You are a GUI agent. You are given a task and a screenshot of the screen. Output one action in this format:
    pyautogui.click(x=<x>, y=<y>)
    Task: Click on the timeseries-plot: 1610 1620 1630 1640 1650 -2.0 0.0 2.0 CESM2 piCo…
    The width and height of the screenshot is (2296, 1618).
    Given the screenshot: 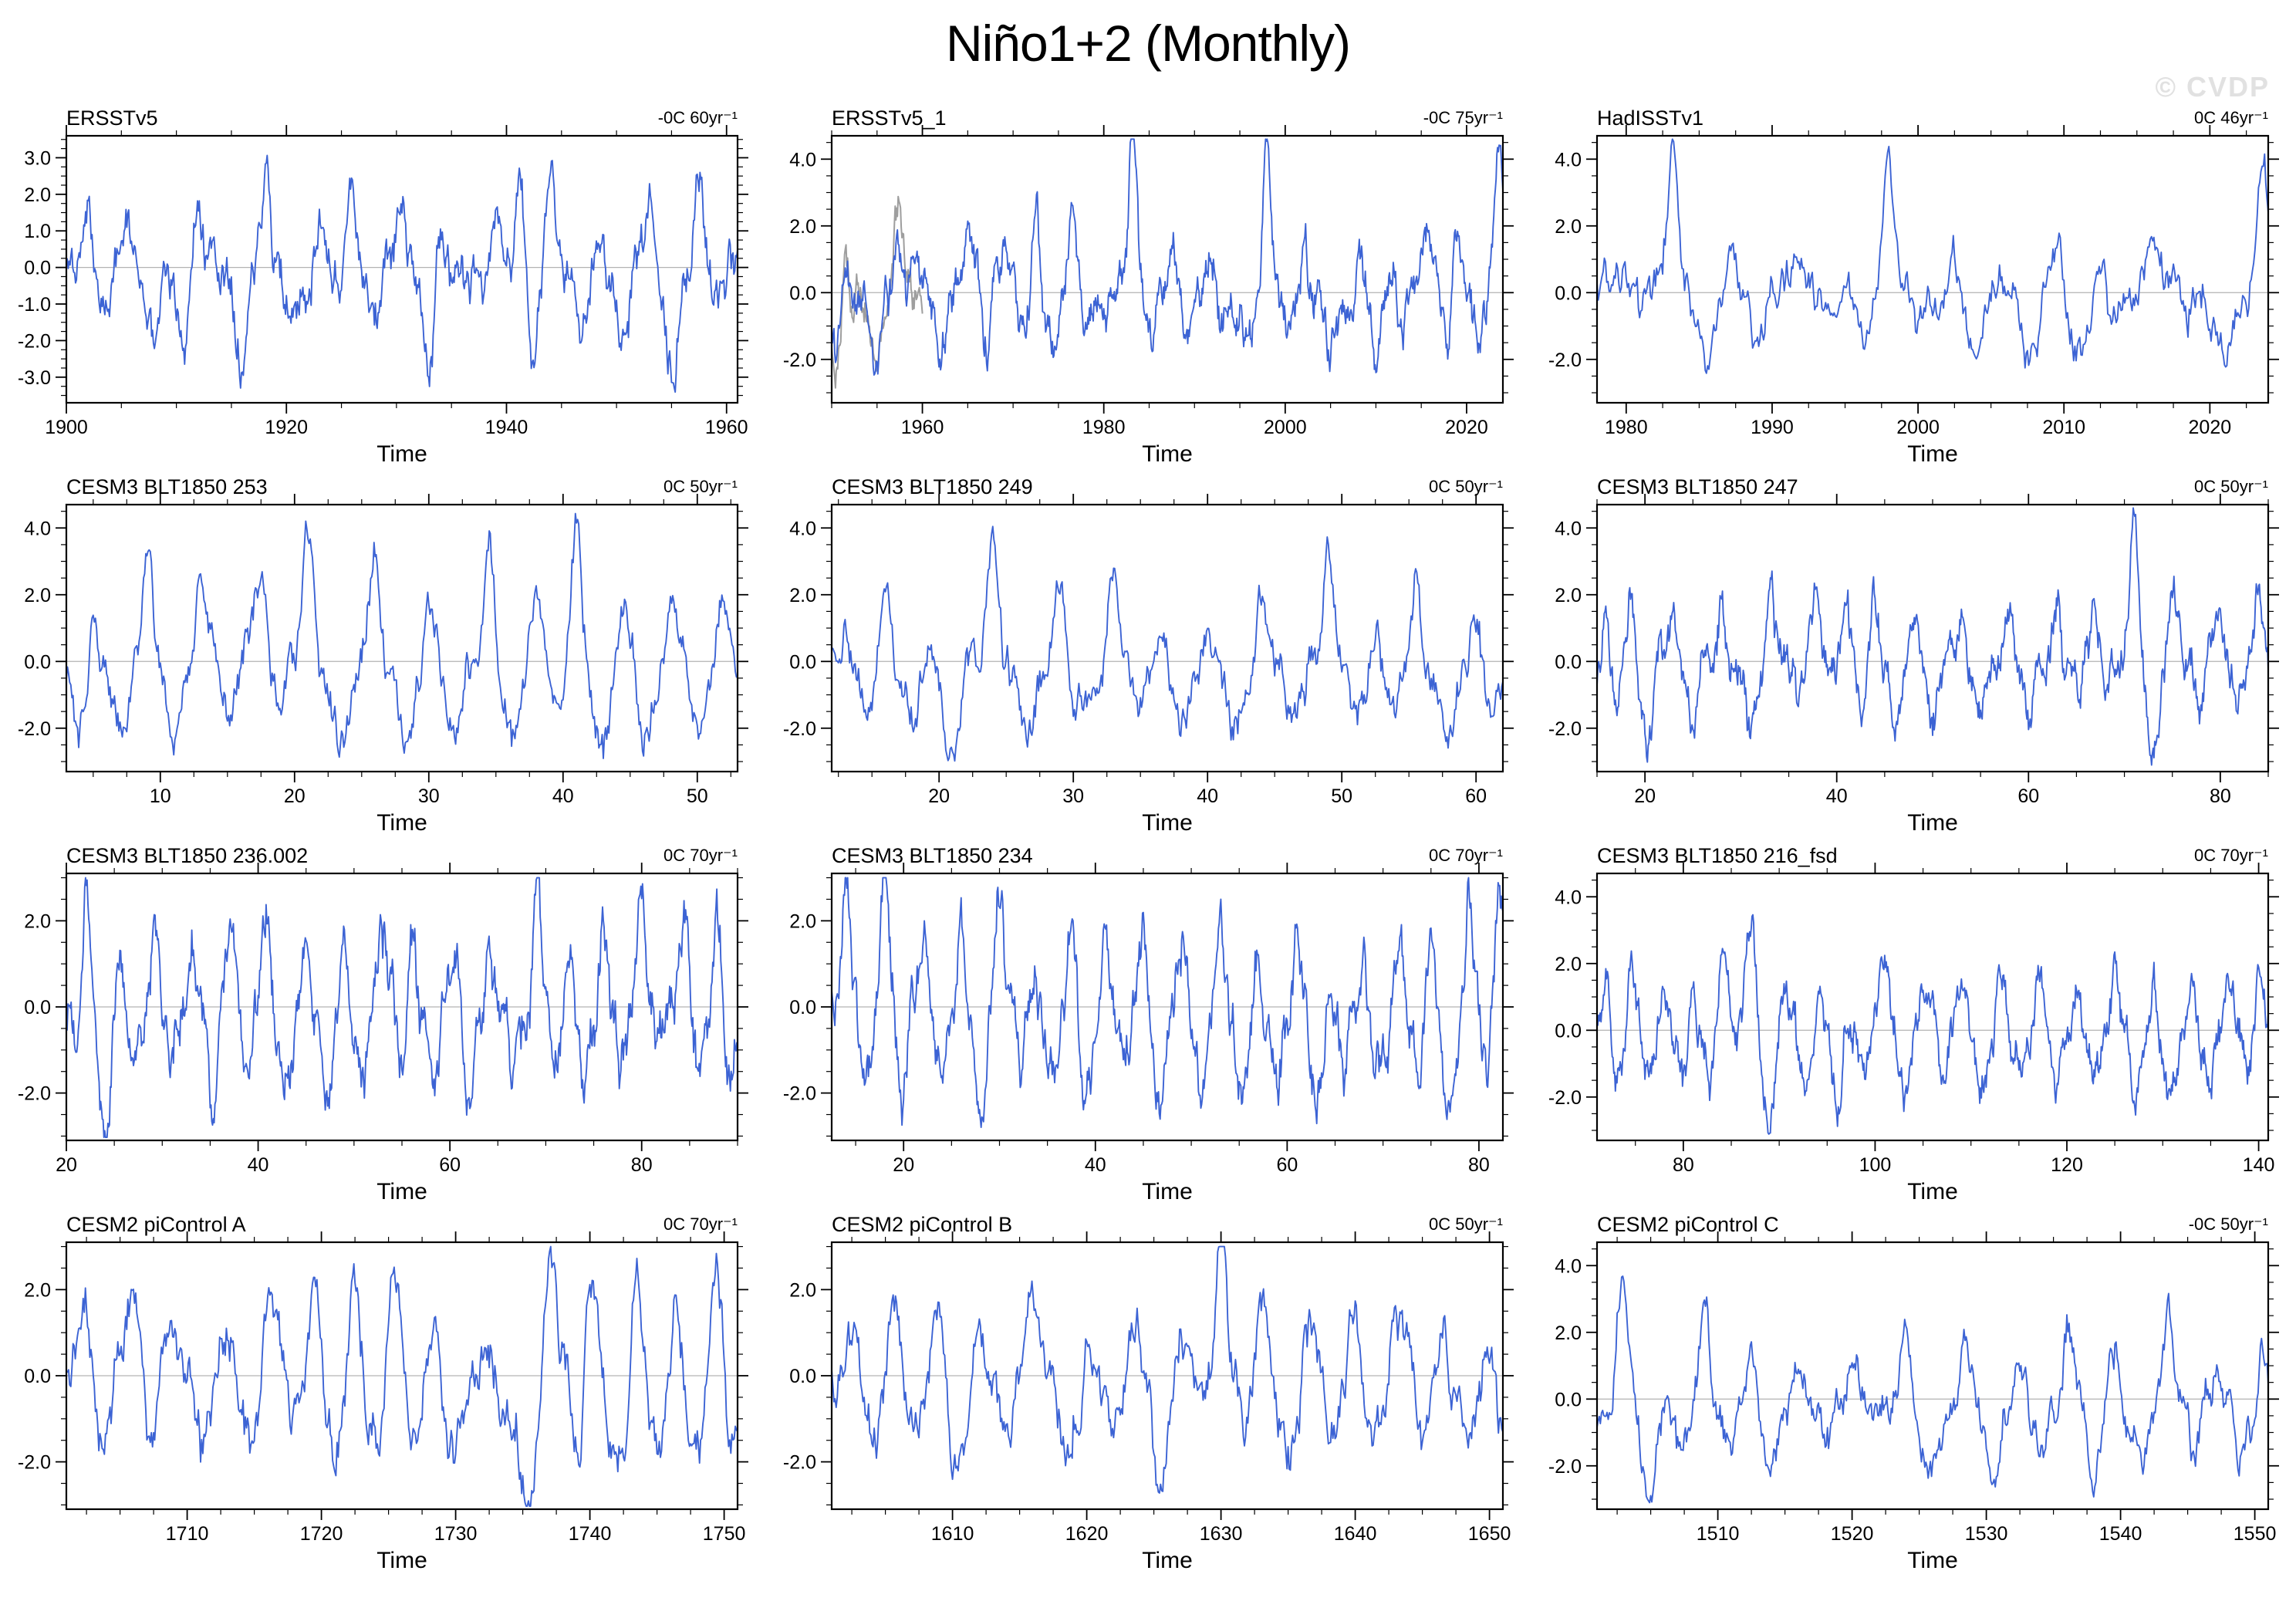 What is the action you would take?
    pyautogui.click(x=1148, y=1393)
    